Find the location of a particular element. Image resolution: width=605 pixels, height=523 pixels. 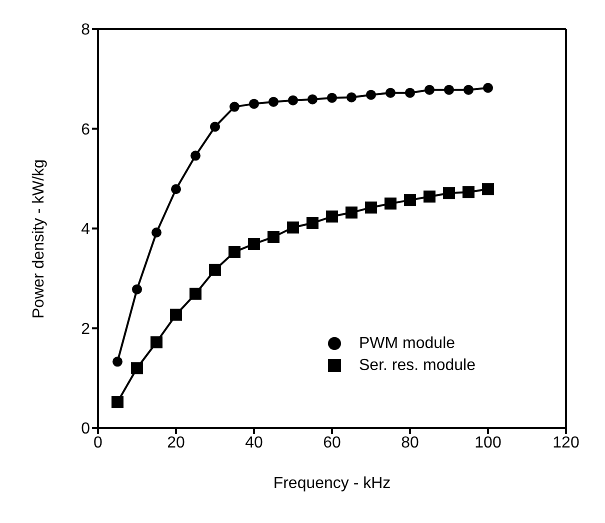

x-tick-label: 40 is located at coordinates (254, 443).